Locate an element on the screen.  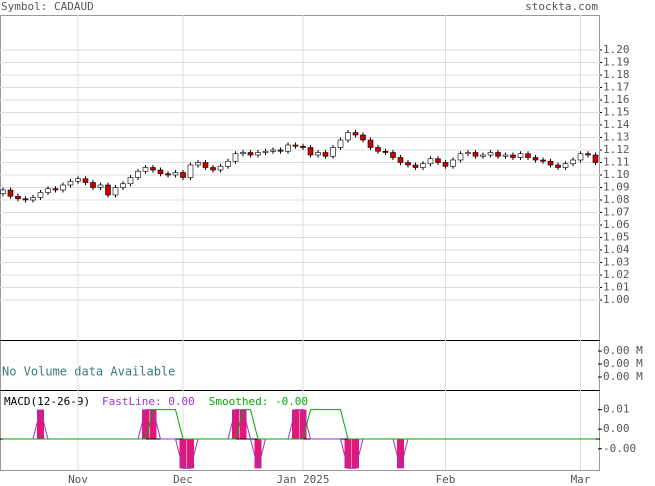
y-tick-label: 1.00 is located at coordinates (616, 299).